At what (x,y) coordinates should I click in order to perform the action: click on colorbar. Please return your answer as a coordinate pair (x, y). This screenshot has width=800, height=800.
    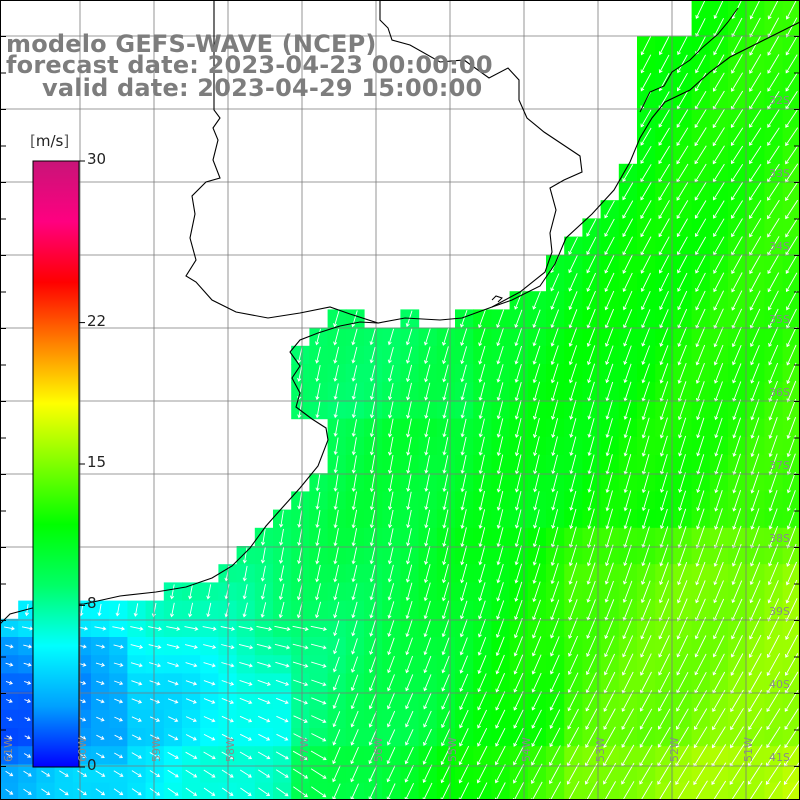
    Looking at the image, I should click on (58, 464).